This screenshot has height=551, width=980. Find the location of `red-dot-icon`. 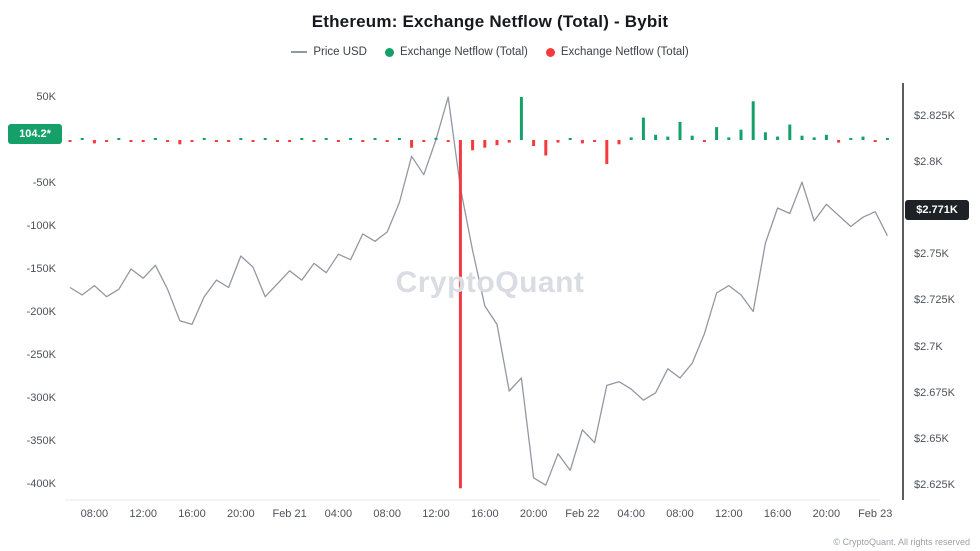

red-dot-icon is located at coordinates (550, 52).